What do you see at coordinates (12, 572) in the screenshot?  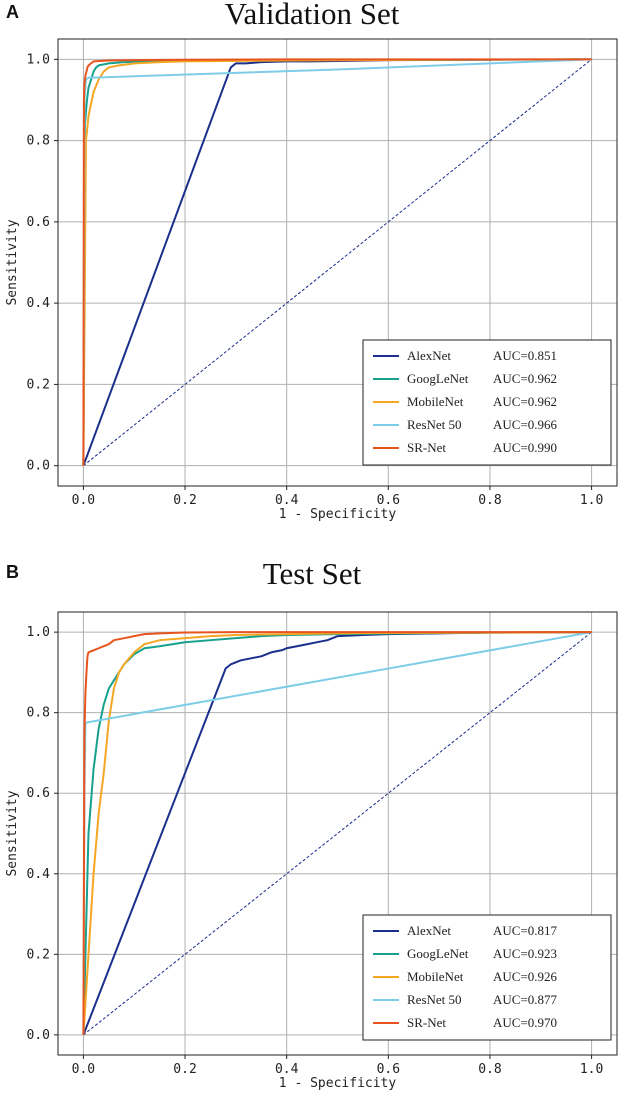 I see `panel-label: B` at bounding box center [12, 572].